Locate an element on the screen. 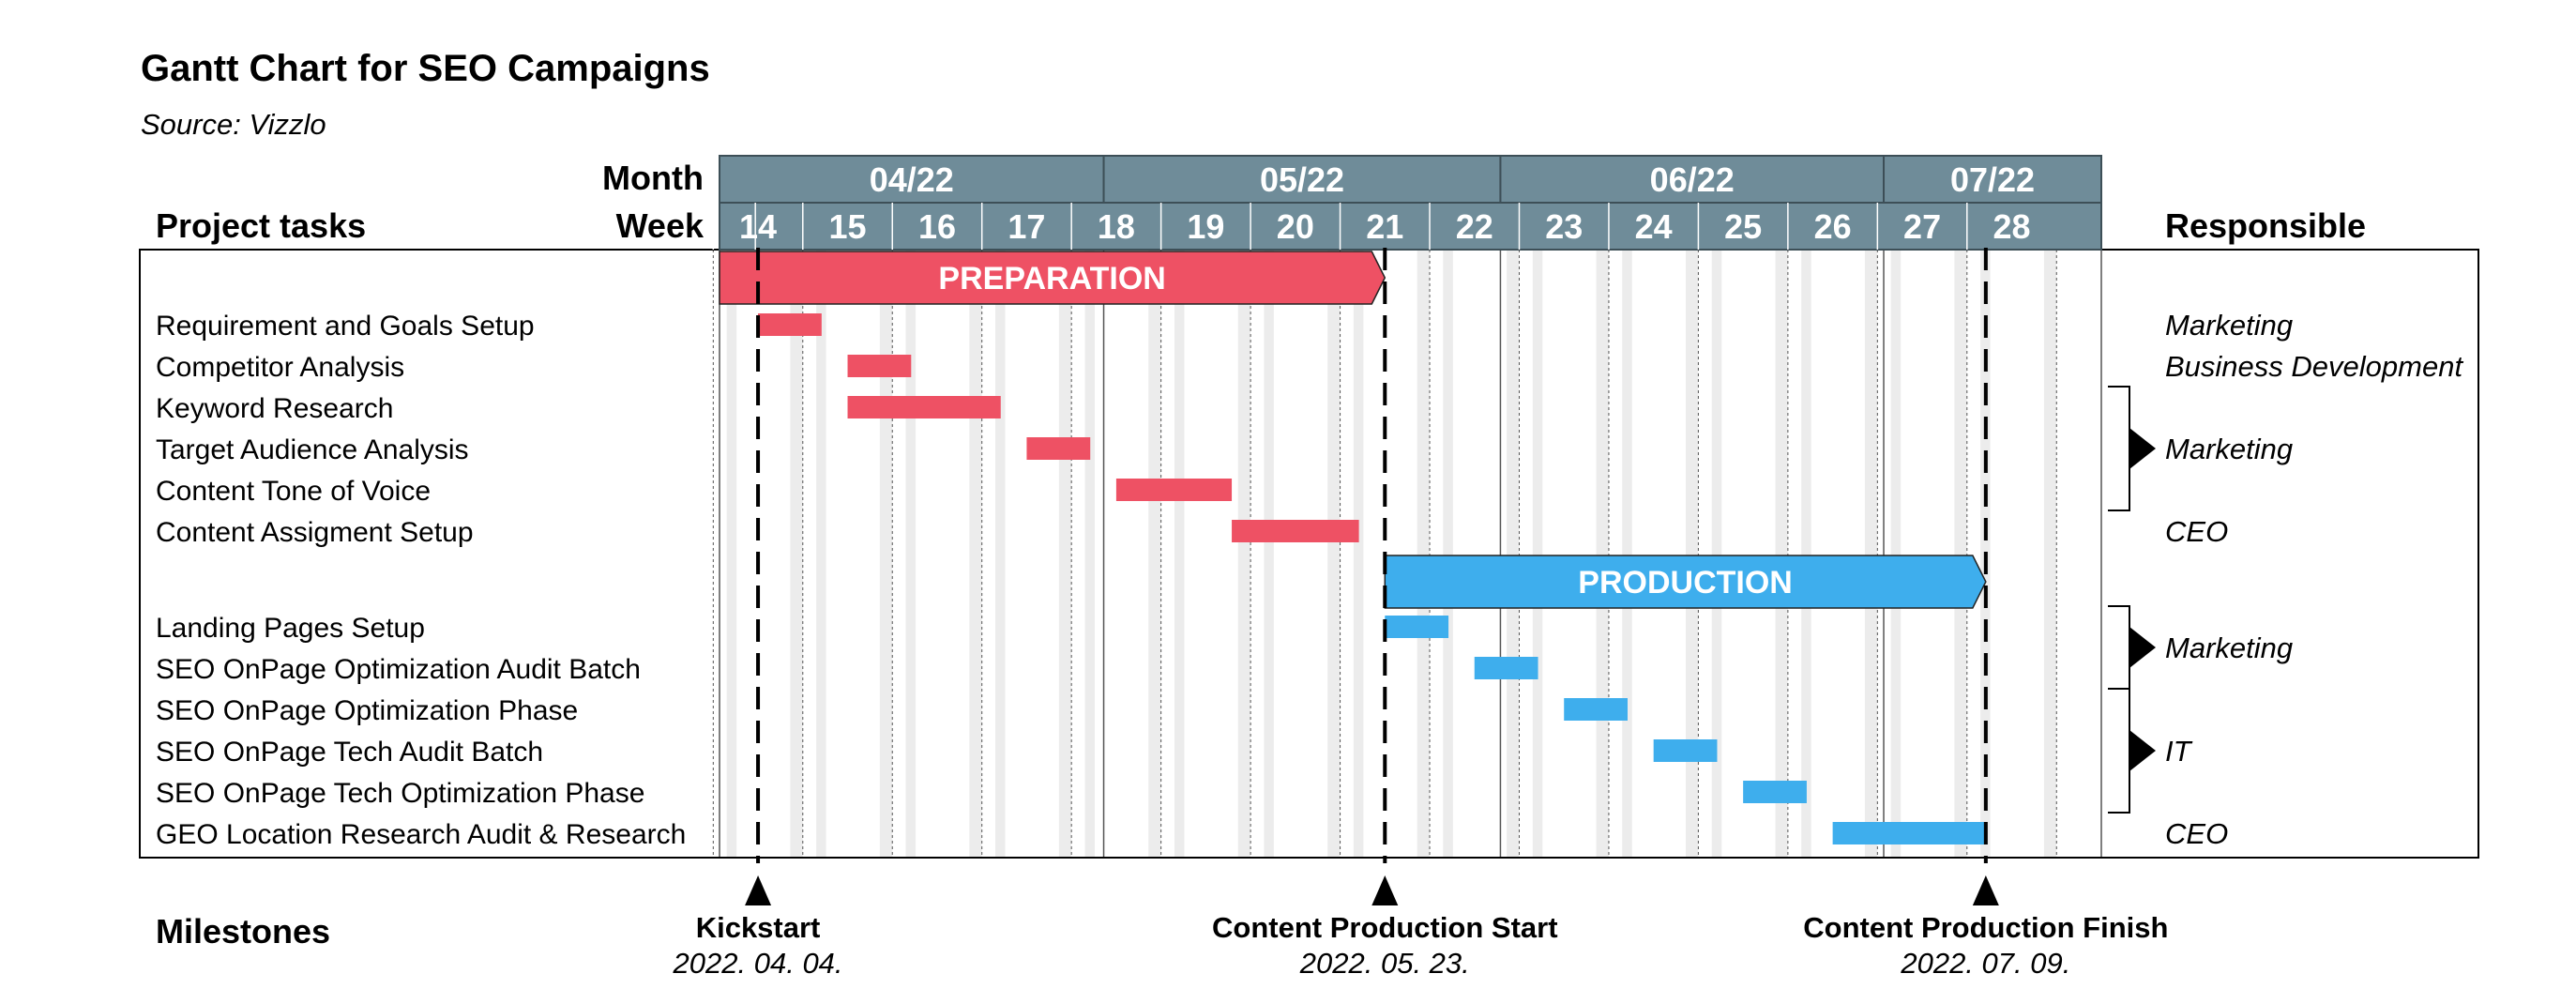 This screenshot has height=1004, width=2576. week-label: 22 is located at coordinates (1474, 226).